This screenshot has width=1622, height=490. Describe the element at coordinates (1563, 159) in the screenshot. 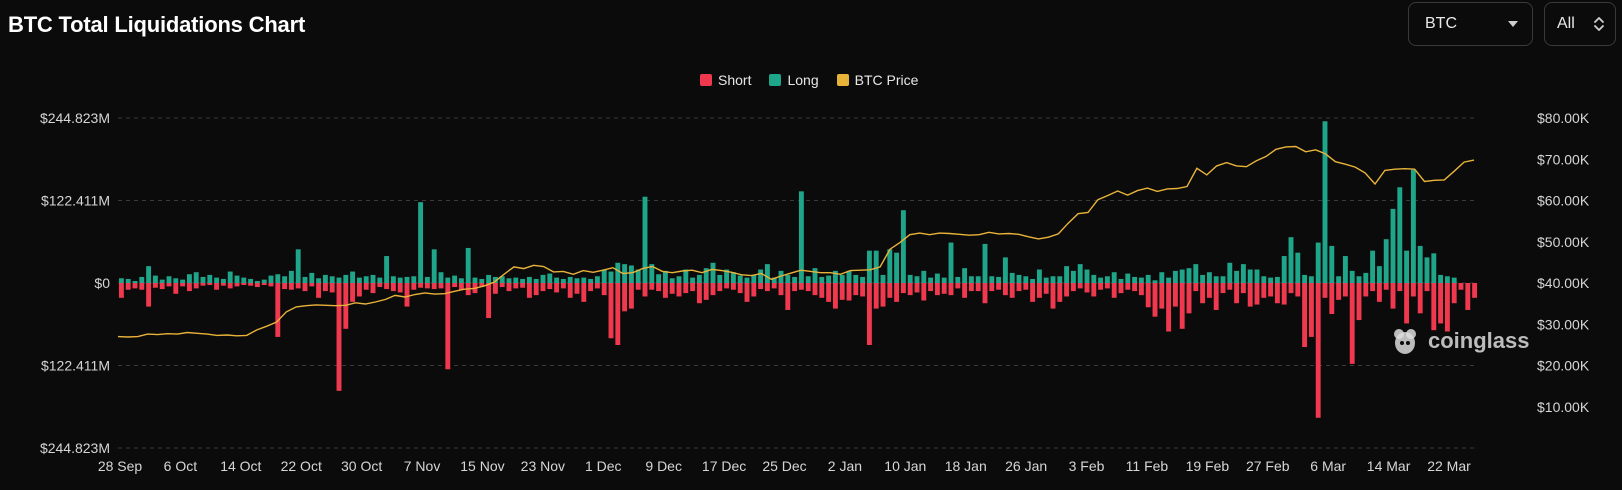

I see `y-tick-right: $70.00K` at that location.